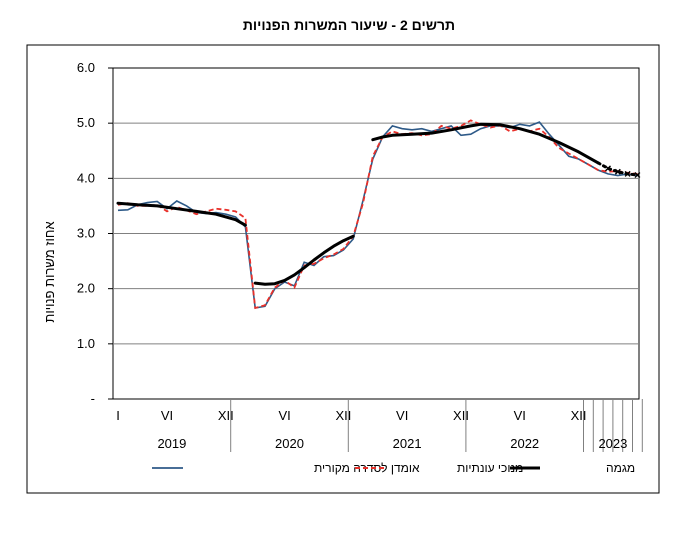 The height and width of the screenshot is (546, 699). What do you see at coordinates (490, 468) in the screenshot?
I see `legend-label-seasonal: מנוכי עונתיות` at bounding box center [490, 468].